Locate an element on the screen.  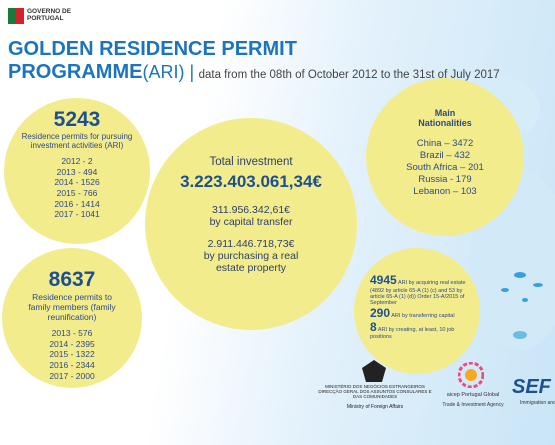
family-total: 8637 is located at coordinates (72, 279).